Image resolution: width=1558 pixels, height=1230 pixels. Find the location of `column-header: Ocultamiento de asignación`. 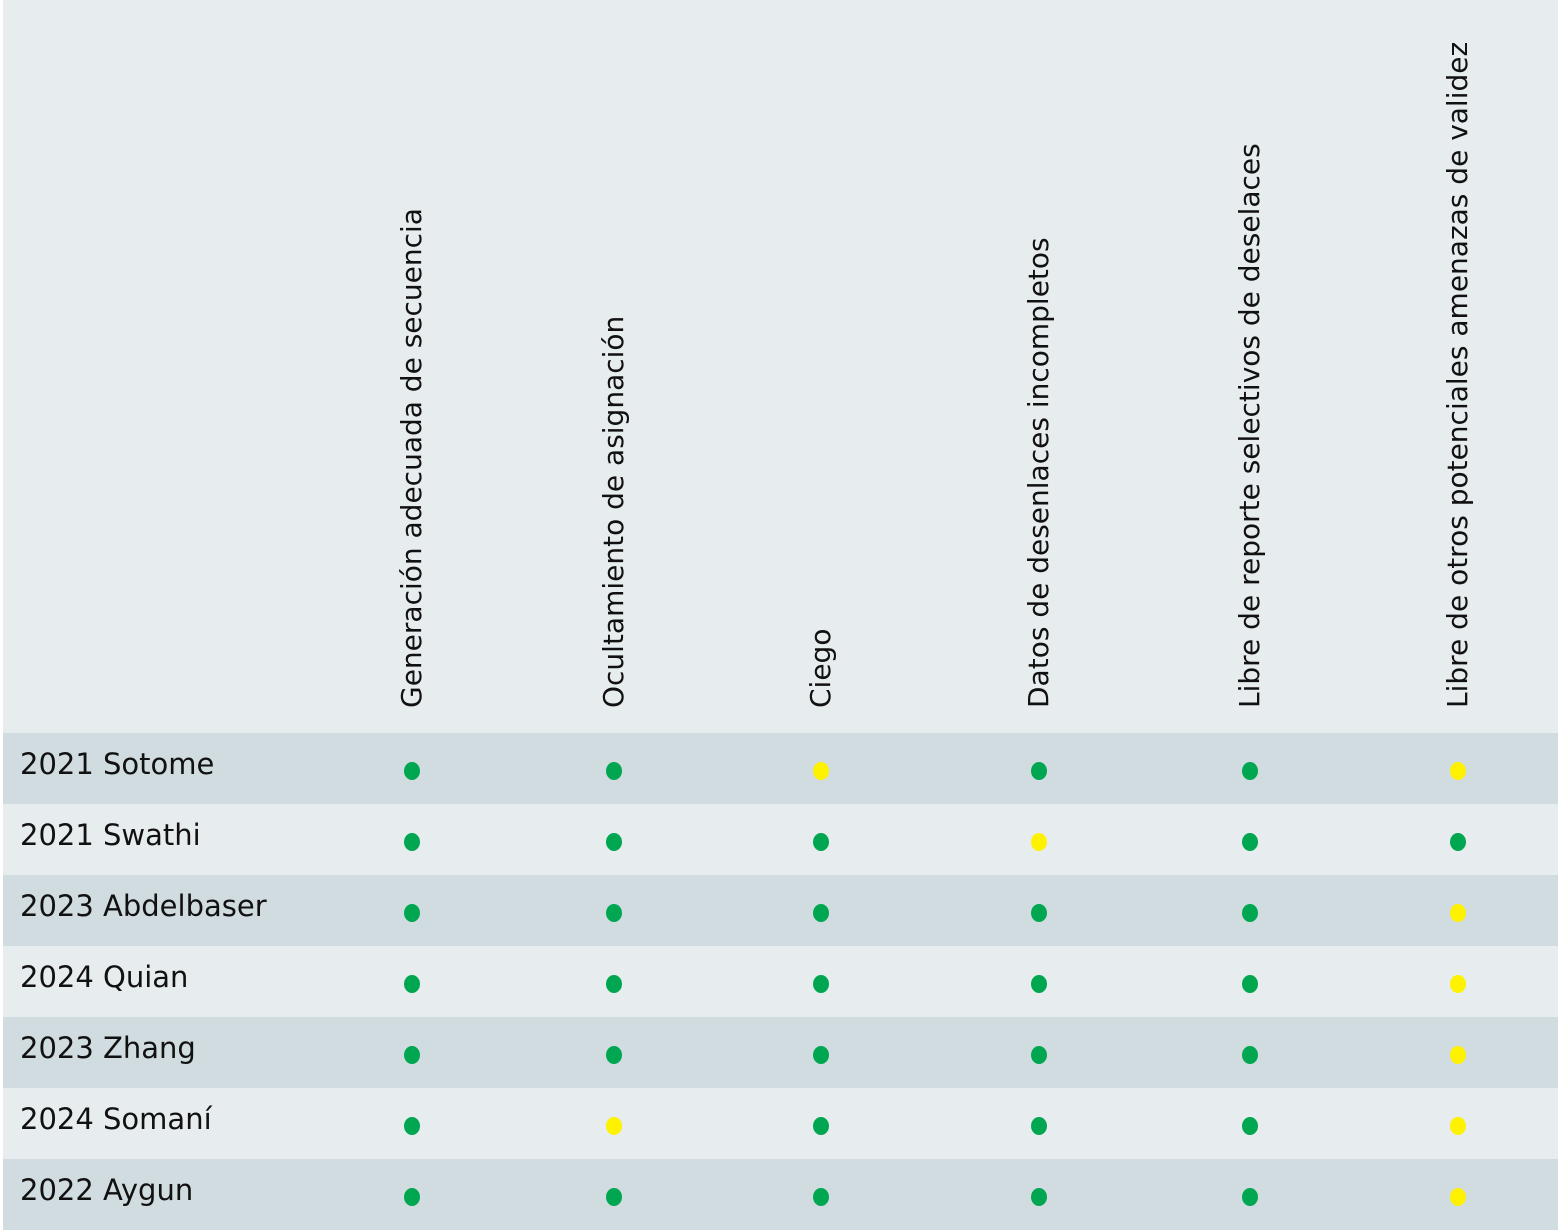

column-header: Ocultamiento de asignación is located at coordinates (613, 511).